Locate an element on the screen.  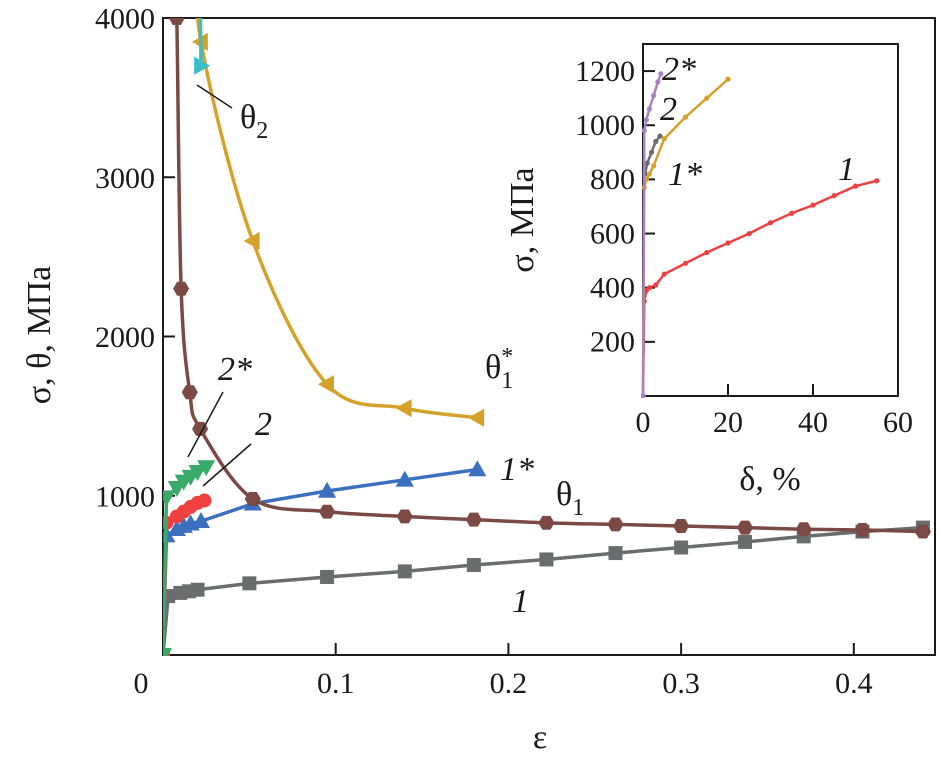
inset-annotation-1: 1 is located at coordinates (846, 169).